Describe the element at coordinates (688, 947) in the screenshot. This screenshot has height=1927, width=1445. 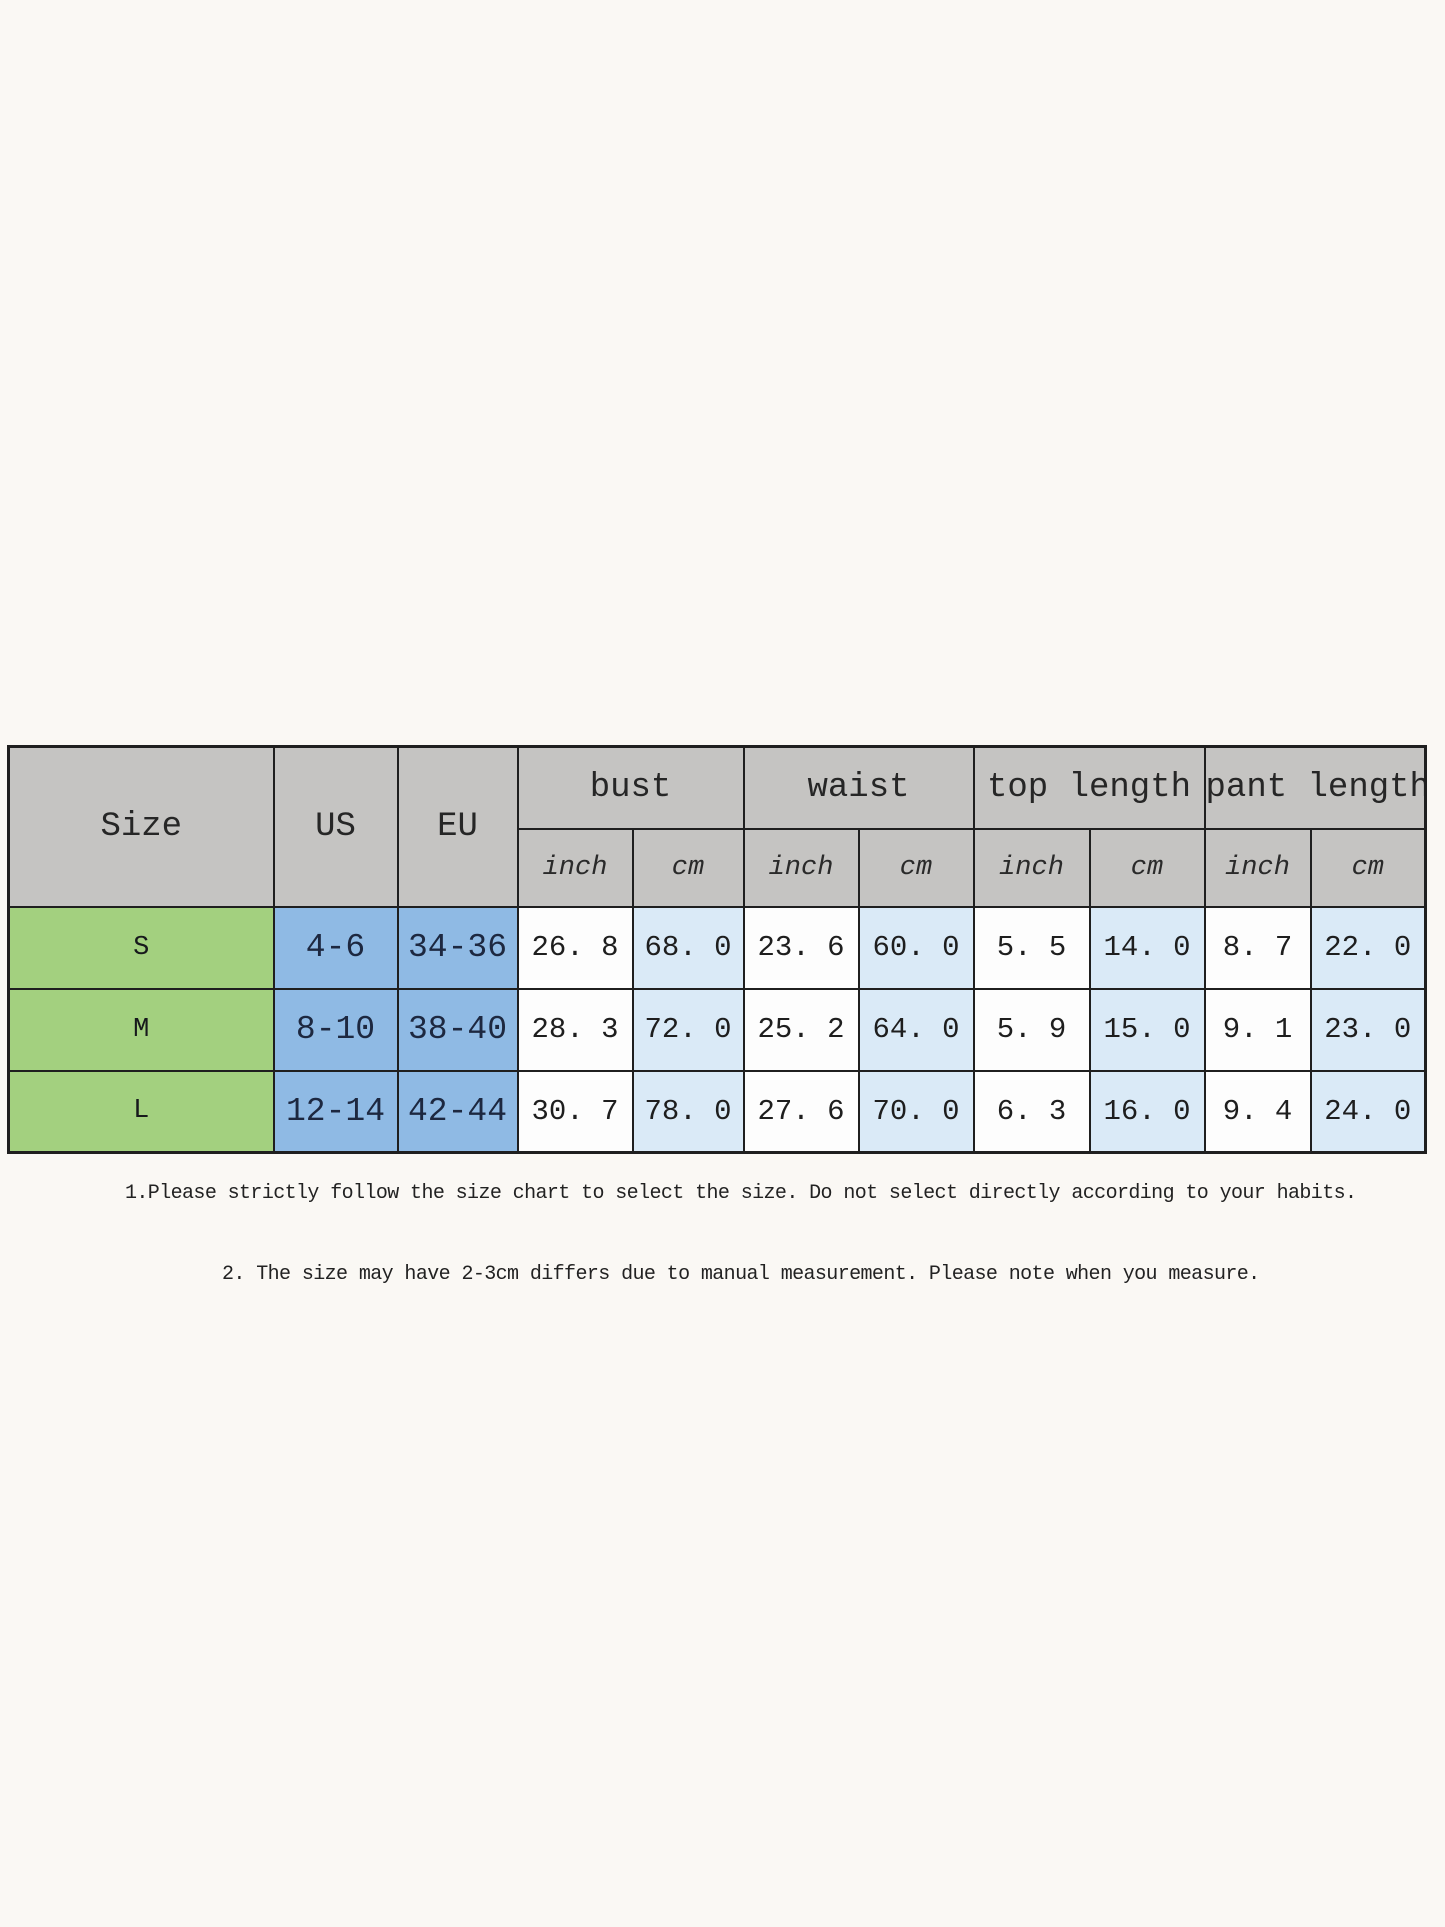
I see `cell-bust-cm-s: 68. 0` at that location.